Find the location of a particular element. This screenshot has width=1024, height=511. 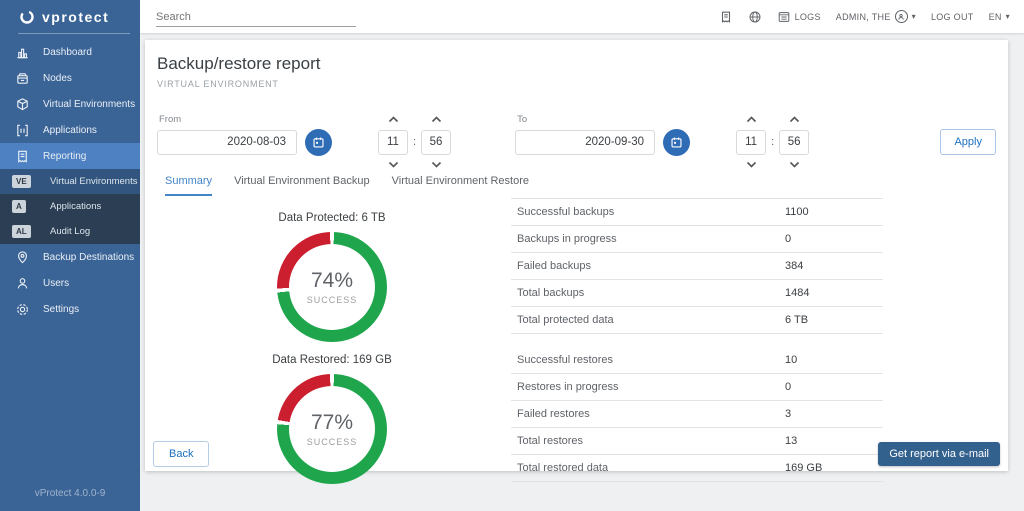

sidebar-subitem-label: Virtual Environments is located at coordinates (94, 181).